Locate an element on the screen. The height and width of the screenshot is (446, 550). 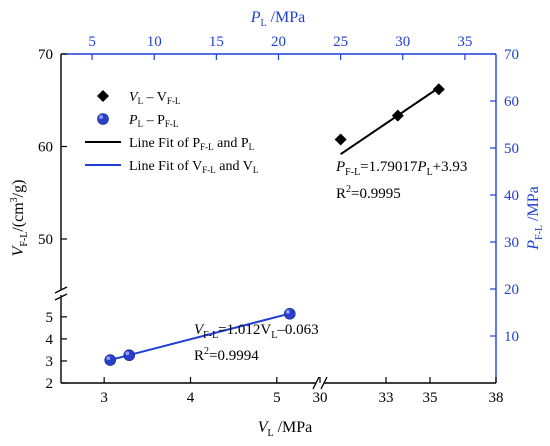
legend-fit-1: Line Fit of VF-L and VL is located at coordinates (193, 167).